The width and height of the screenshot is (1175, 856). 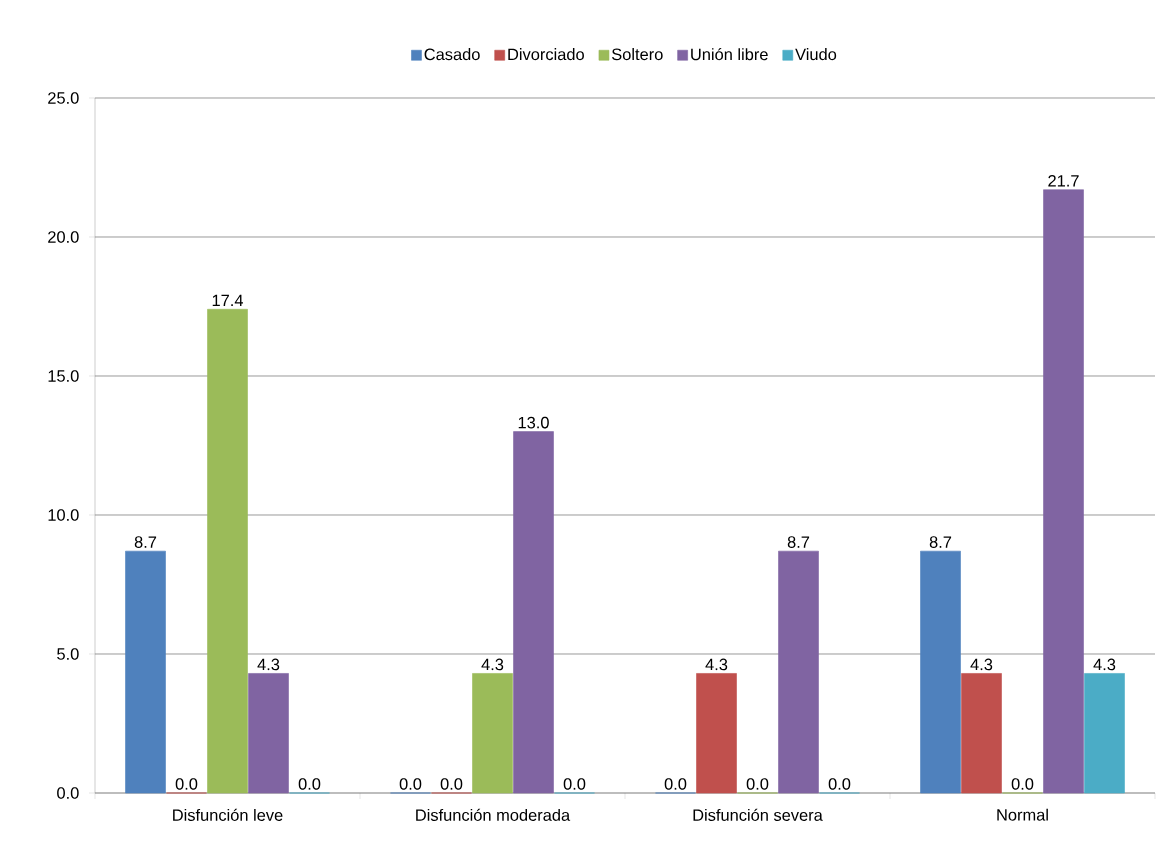 I want to click on legend-label: Unión libre, so click(x=729, y=54).